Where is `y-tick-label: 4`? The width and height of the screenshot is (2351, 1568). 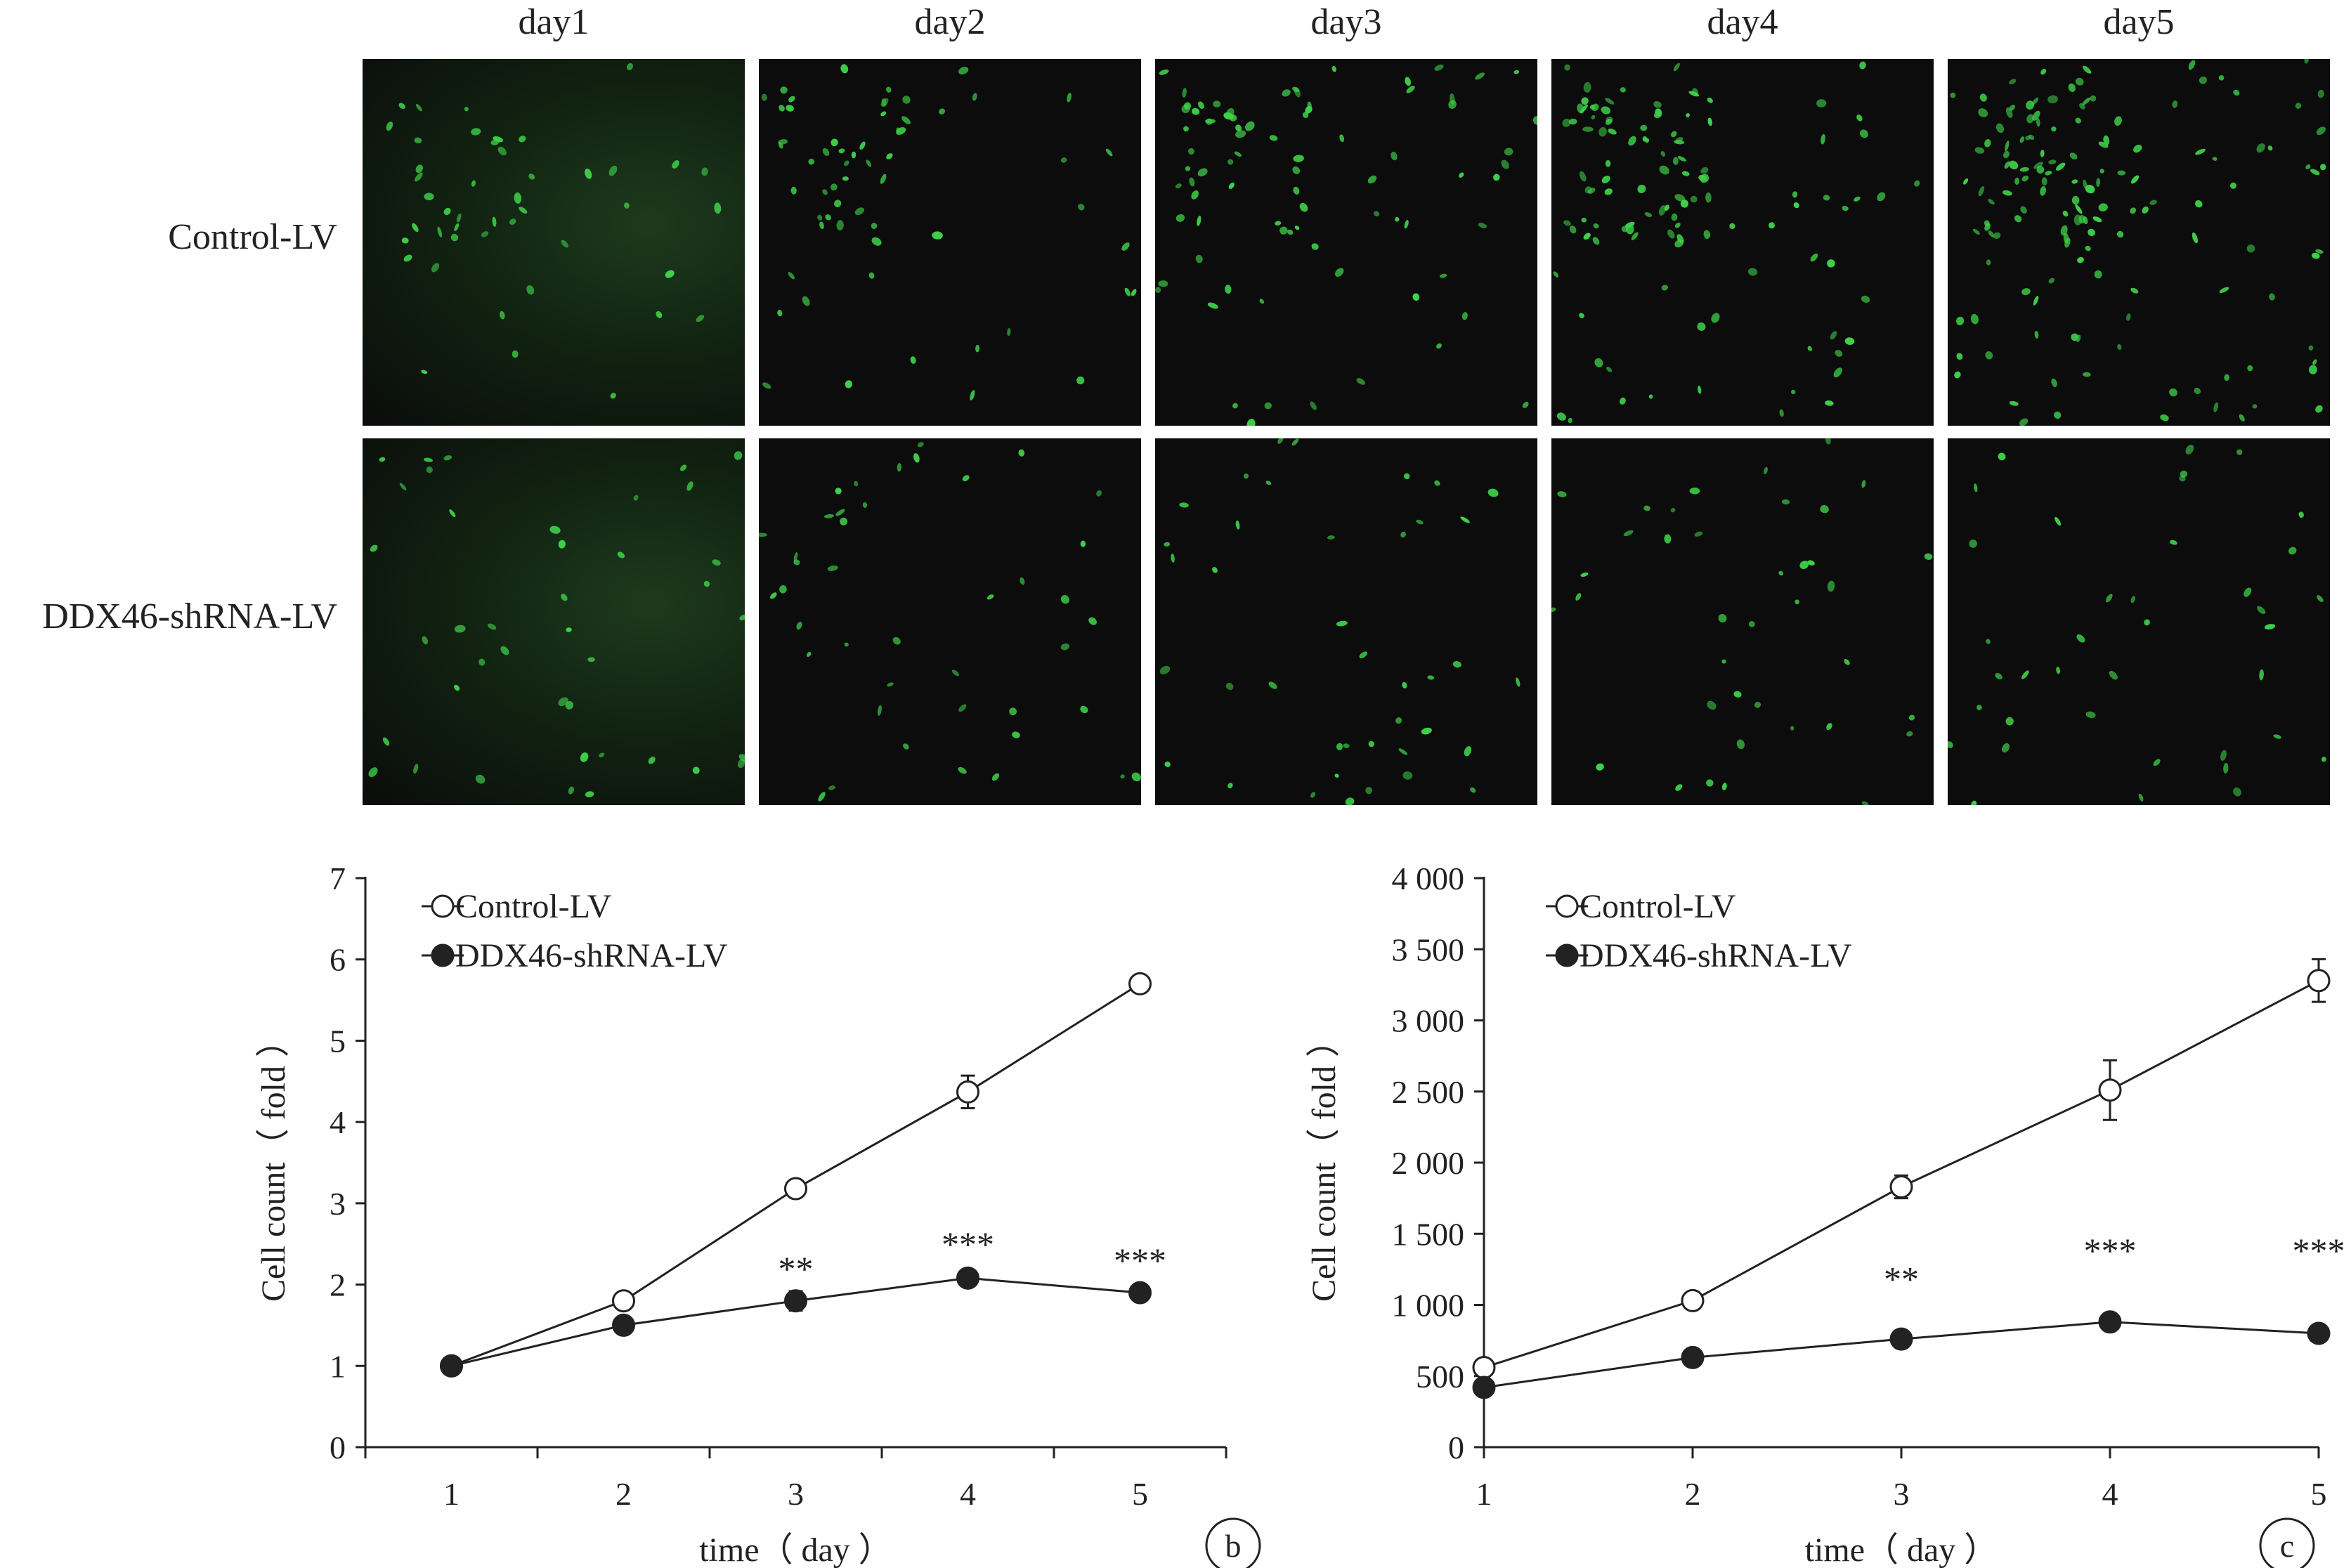
y-tick-label: 4 is located at coordinates (338, 1122).